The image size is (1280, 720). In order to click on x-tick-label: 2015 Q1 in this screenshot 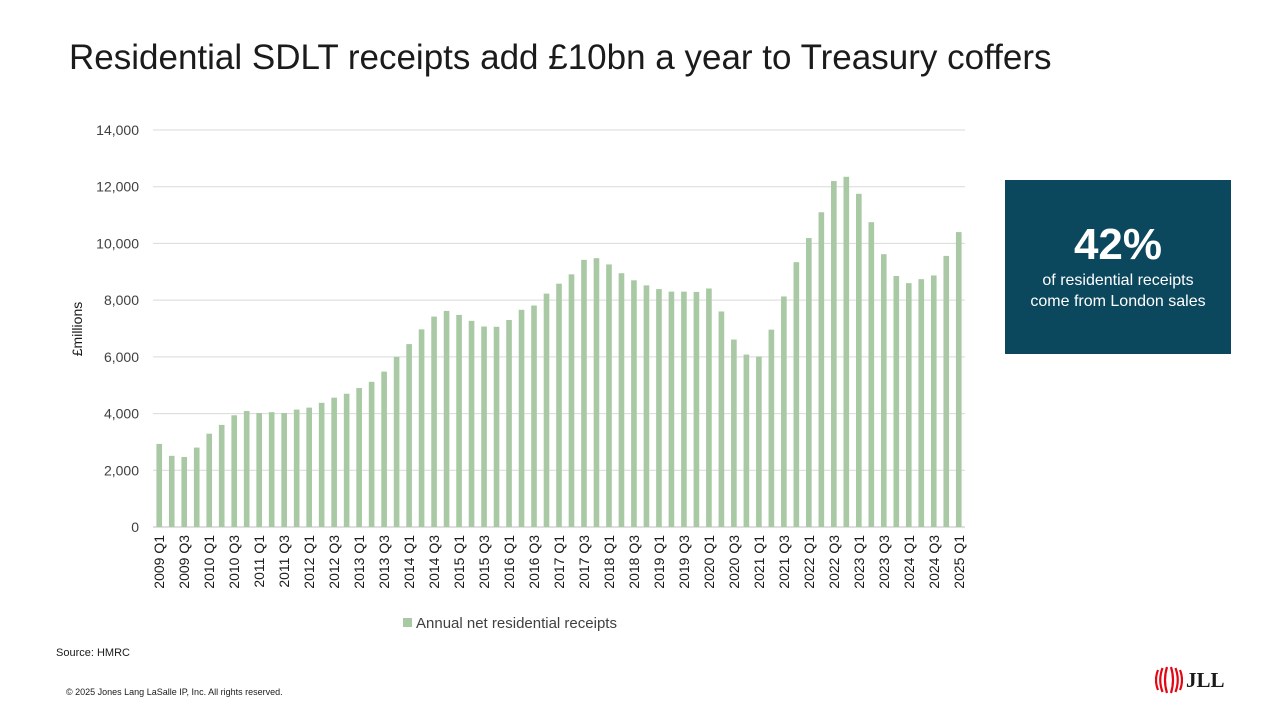, I will do `click(459, 562)`.